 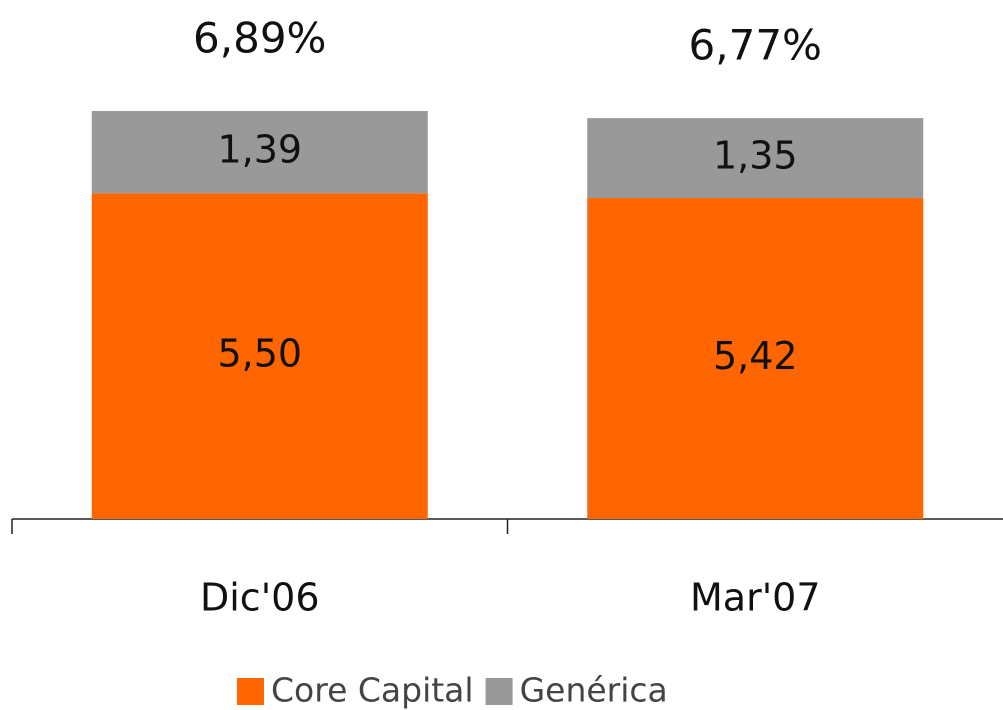 I want to click on total-label: 6,89%, so click(x=259, y=38).